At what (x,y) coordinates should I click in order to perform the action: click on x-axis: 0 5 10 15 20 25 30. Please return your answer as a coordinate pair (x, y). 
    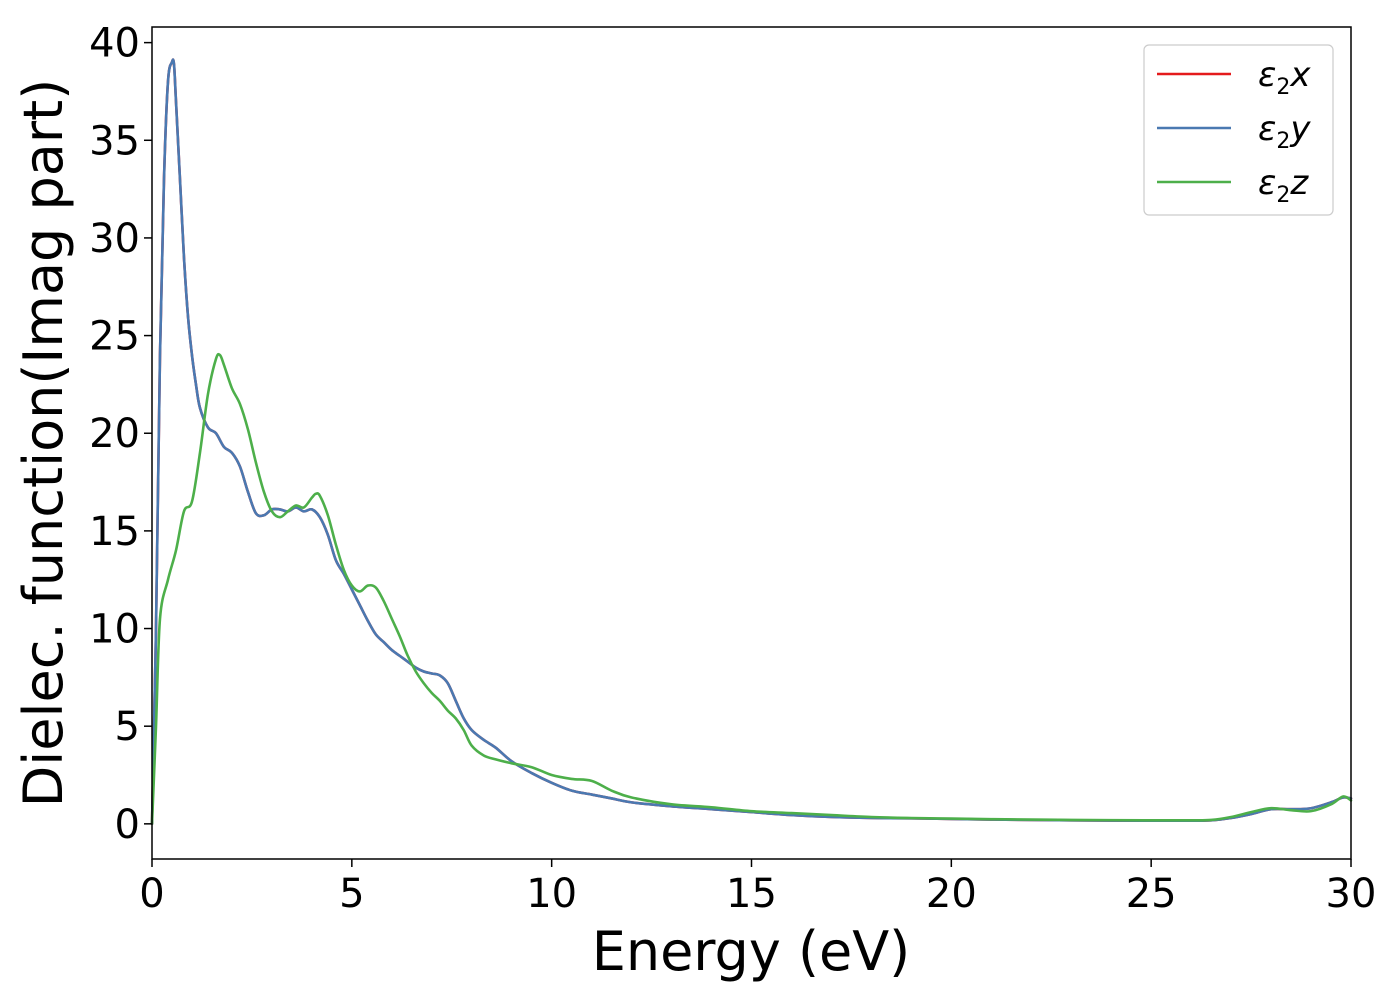
    Looking at the image, I should click on (757, 888).